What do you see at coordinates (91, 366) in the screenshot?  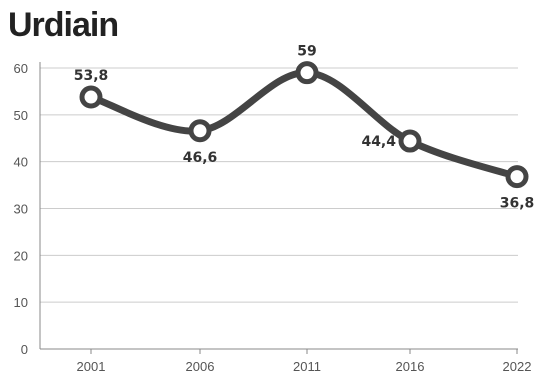 I see `x-tick-label: 2001` at bounding box center [91, 366].